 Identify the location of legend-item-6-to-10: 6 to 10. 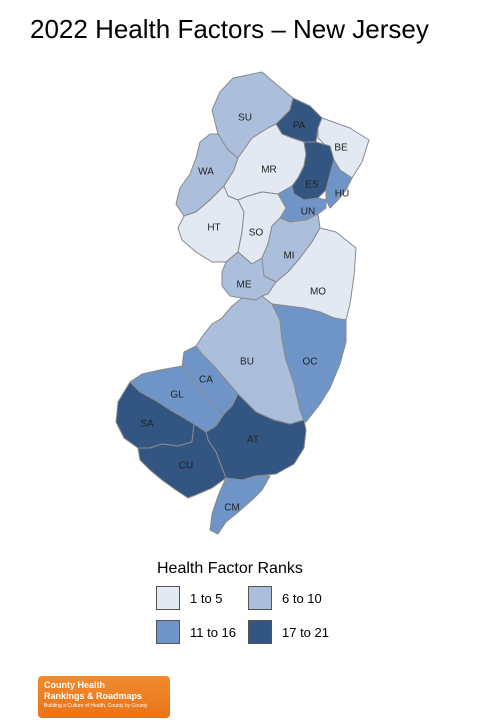
(285, 598).